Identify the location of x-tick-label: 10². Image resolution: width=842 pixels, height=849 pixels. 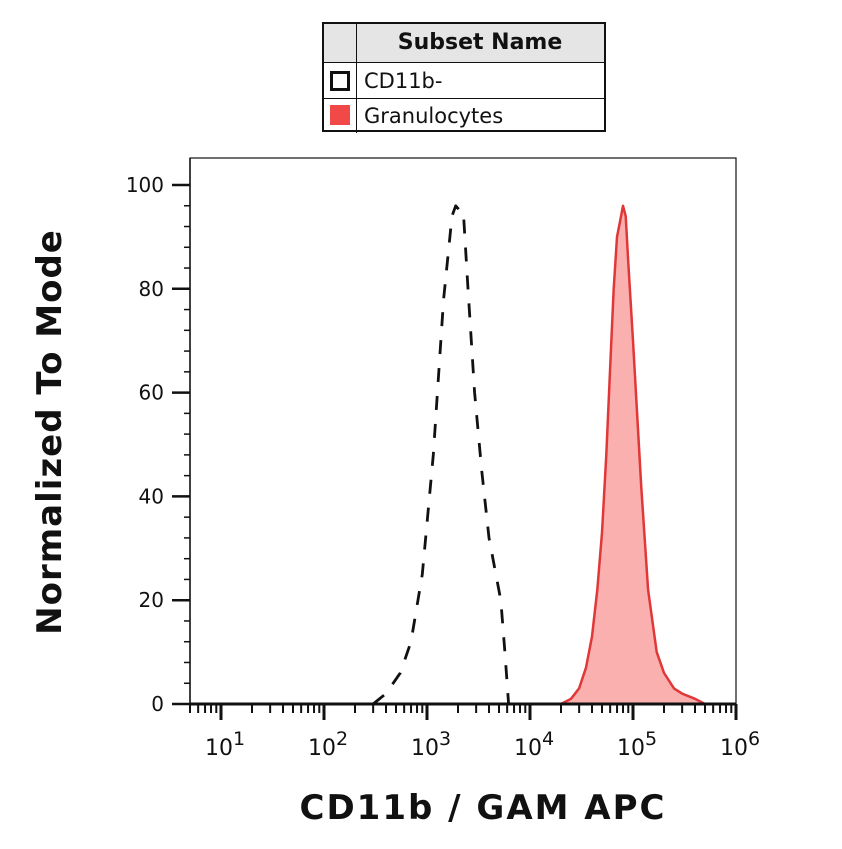
(328, 744).